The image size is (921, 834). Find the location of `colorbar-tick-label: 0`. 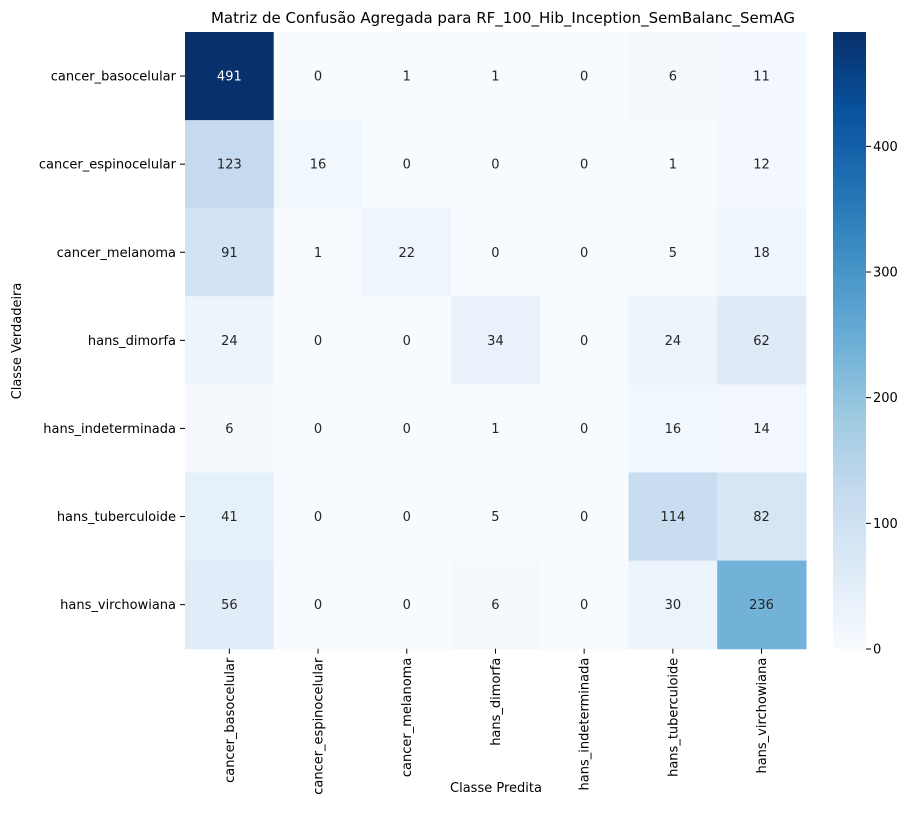

colorbar-tick-label: 0 is located at coordinates (877, 650).